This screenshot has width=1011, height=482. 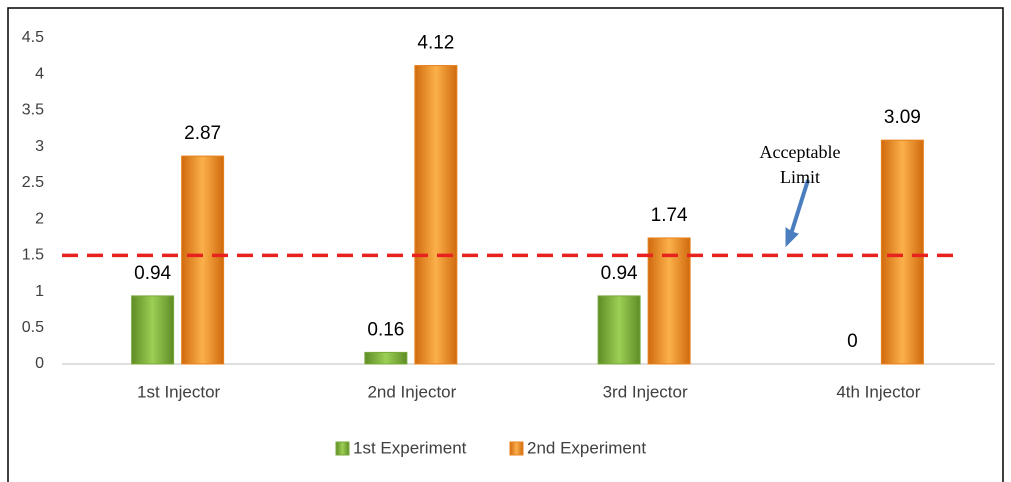 What do you see at coordinates (435, 43) in the screenshot?
I see `value-label: 4.12` at bounding box center [435, 43].